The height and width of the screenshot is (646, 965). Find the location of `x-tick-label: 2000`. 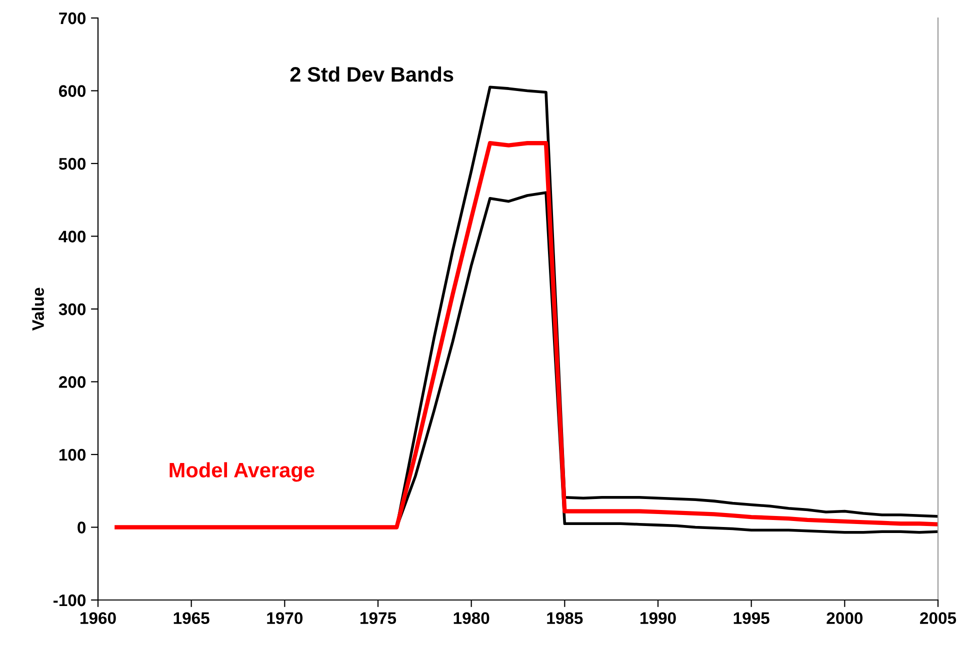

x-tick-label: 2000 is located at coordinates (844, 618).